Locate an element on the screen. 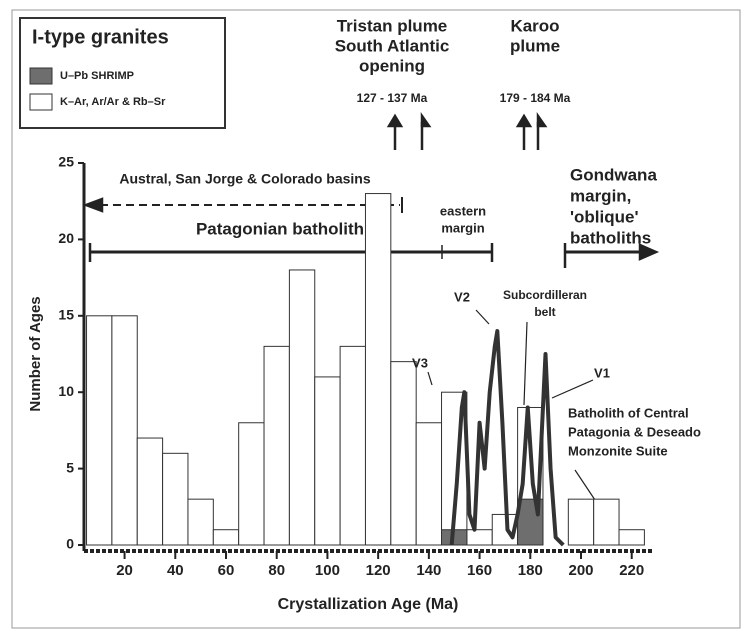 This screenshot has height=633, width=755. legend-title: I-type granites is located at coordinates (100, 37).